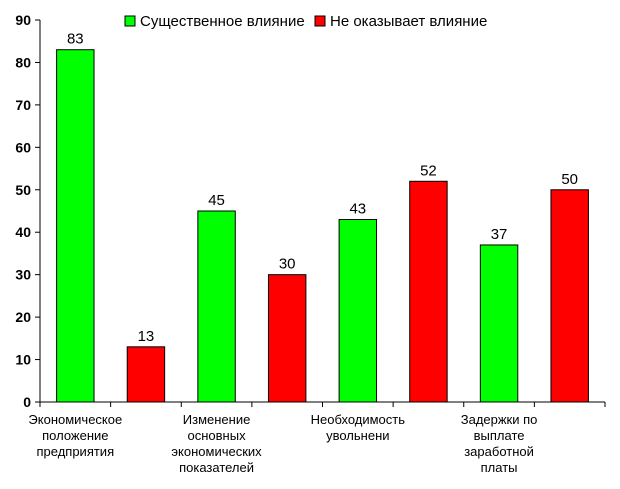  Describe the element at coordinates (305, 21) in the screenshot. I see `legend: Существенное влияние Не оказывает влияние` at that location.